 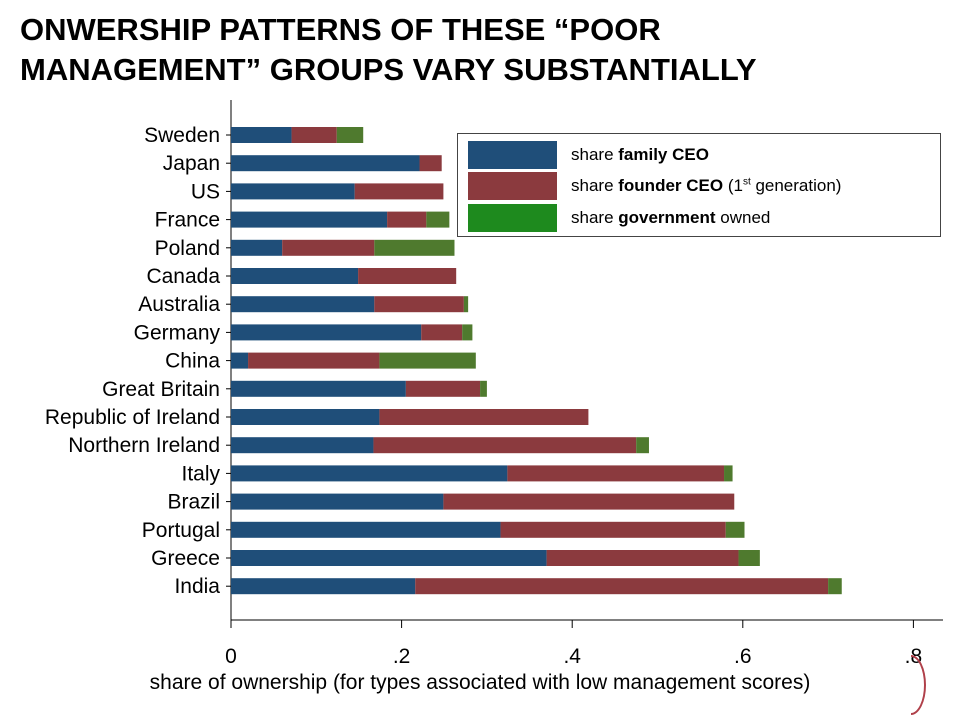 What do you see at coordinates (572, 656) in the screenshot?
I see `x-tick-label: .4` at bounding box center [572, 656].